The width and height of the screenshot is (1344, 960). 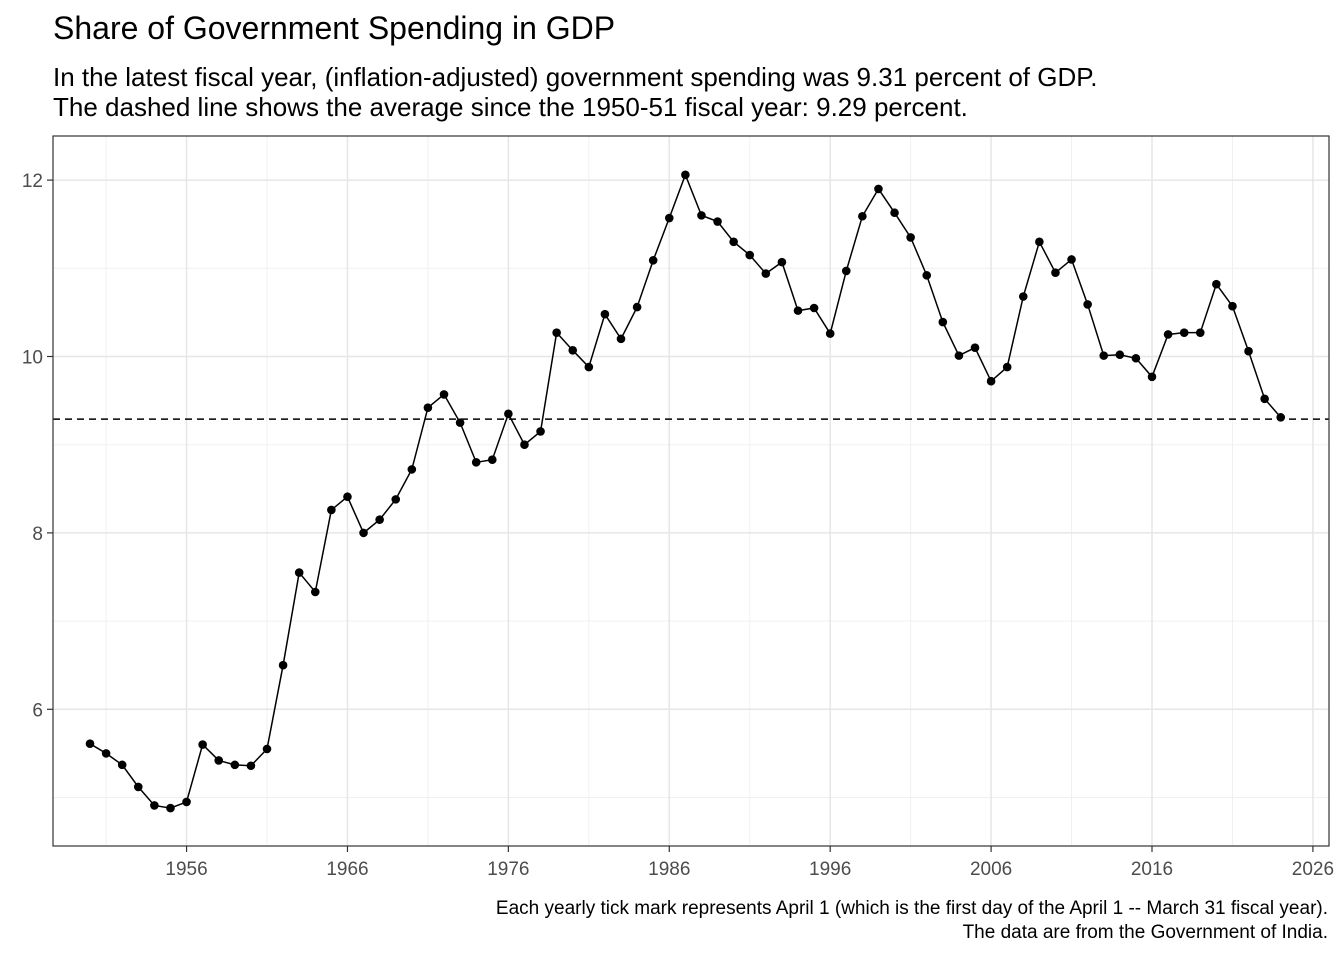 What do you see at coordinates (32, 357) in the screenshot?
I see `y-tick-label: 10` at bounding box center [32, 357].